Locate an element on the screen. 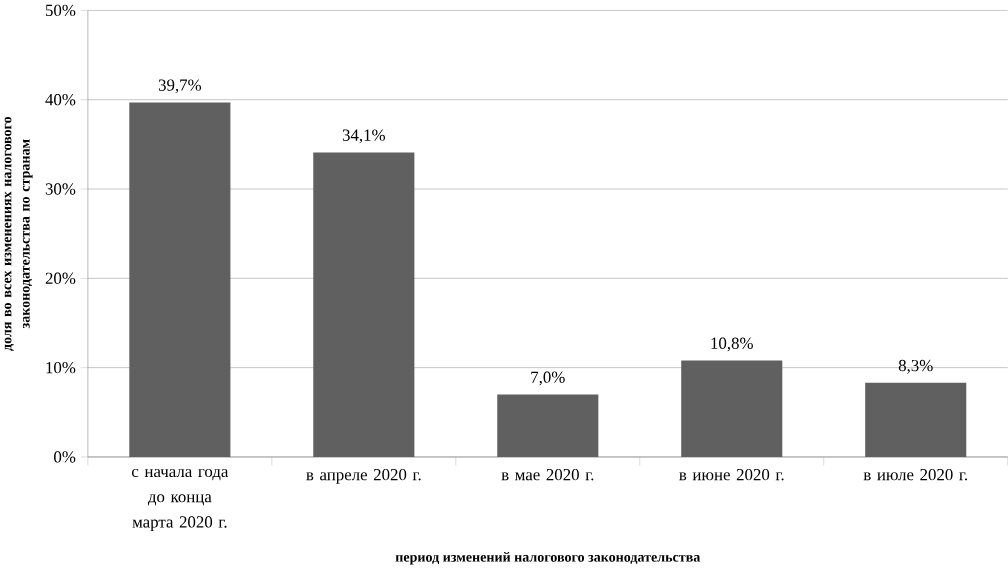  y-tick-label: 30% is located at coordinates (60, 189).